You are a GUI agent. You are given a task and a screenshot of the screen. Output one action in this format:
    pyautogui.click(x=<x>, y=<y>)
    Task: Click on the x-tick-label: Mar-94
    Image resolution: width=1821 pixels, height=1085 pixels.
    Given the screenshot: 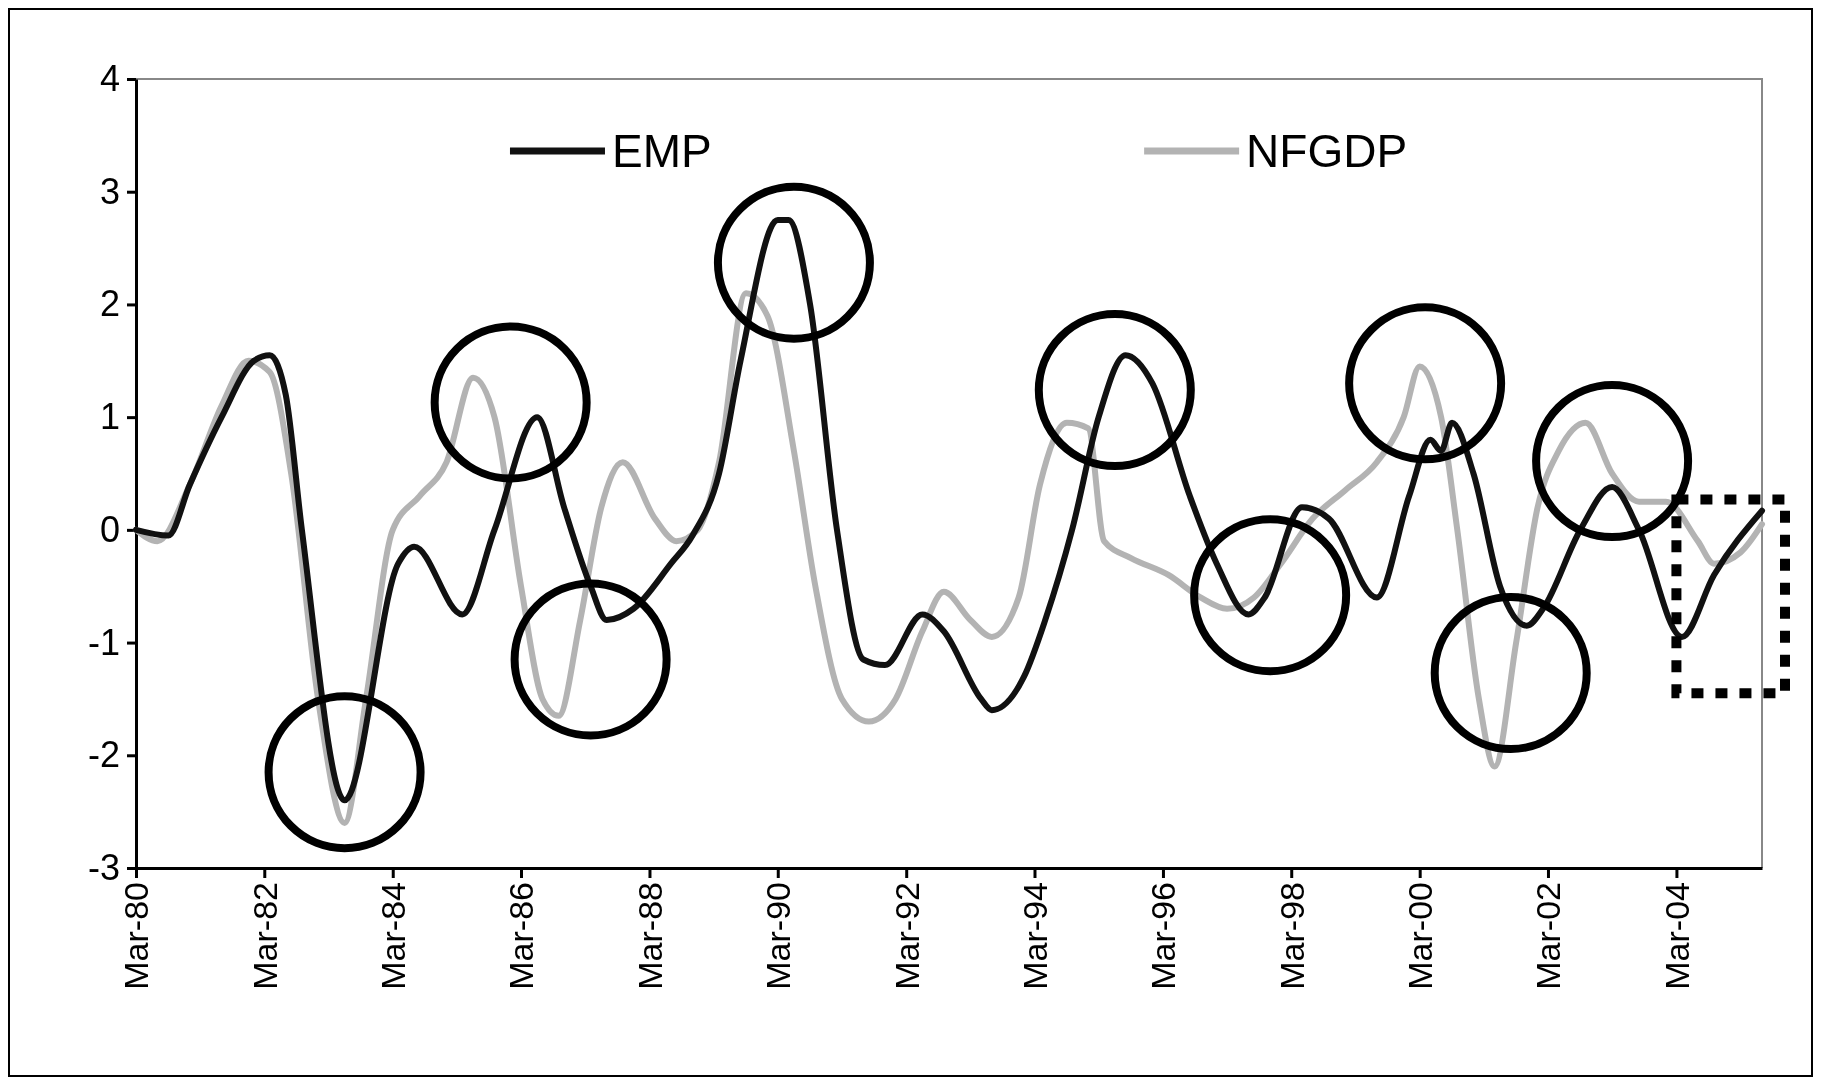 What is the action you would take?
    pyautogui.click(x=1034, y=936)
    